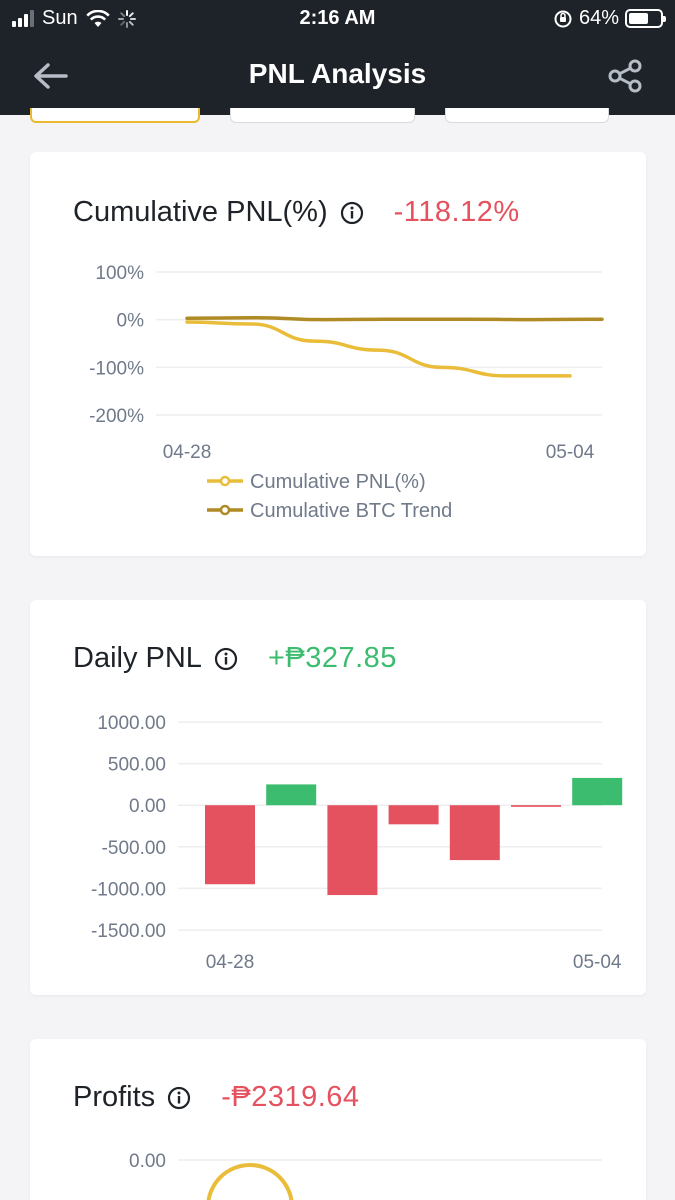 The image size is (675, 1200). What do you see at coordinates (131, 723) in the screenshot?
I see `y-tick-label: 1000.00` at bounding box center [131, 723].